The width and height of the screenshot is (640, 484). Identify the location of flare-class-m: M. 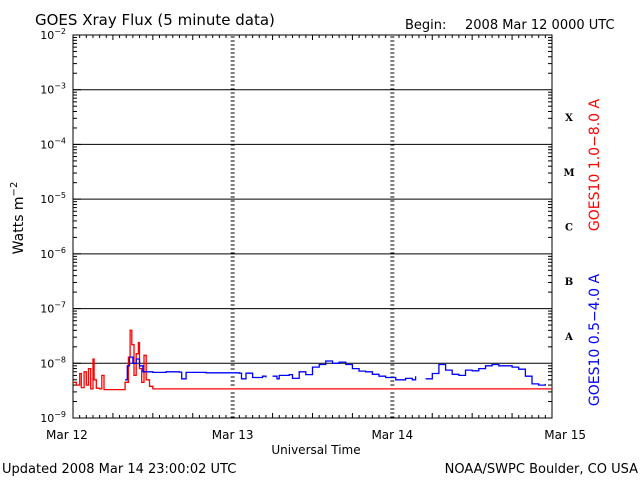
(568, 173).